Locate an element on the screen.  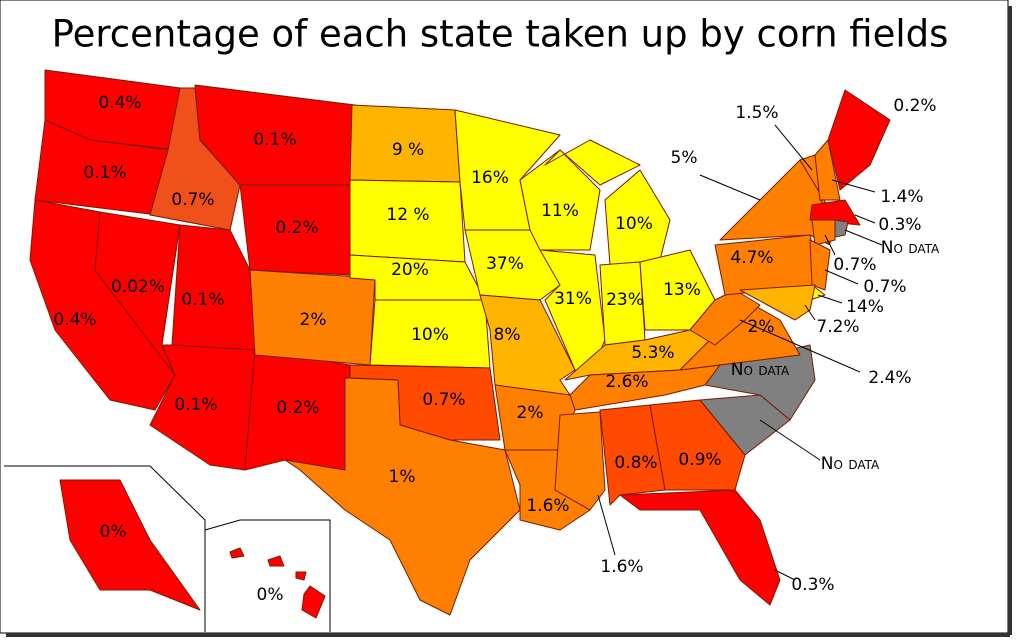
region-label: 4.7% is located at coordinates (751, 258).